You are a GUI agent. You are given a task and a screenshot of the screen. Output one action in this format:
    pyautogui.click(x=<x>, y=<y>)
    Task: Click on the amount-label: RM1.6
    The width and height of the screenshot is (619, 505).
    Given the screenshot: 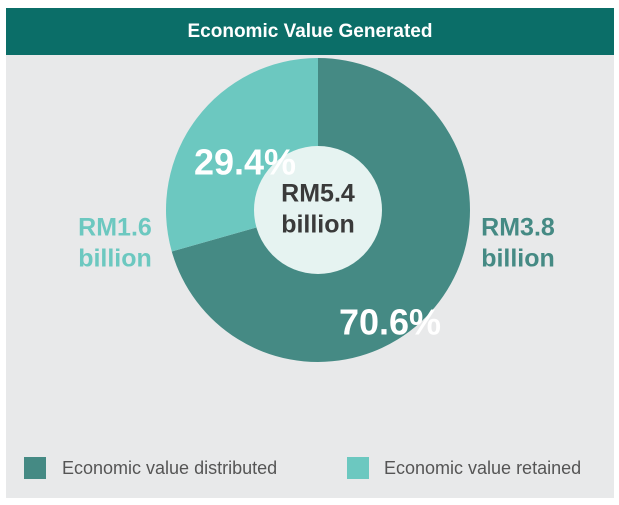 What is the action you would take?
    pyautogui.click(x=115, y=228)
    